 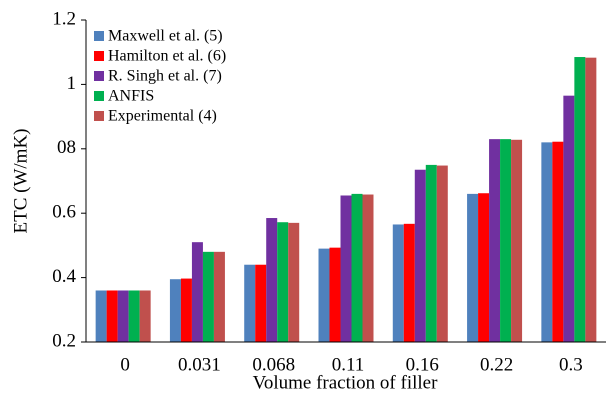 What do you see at coordinates (422, 364) in the screenshot?
I see `x-tick-label: 0.16` at bounding box center [422, 364].